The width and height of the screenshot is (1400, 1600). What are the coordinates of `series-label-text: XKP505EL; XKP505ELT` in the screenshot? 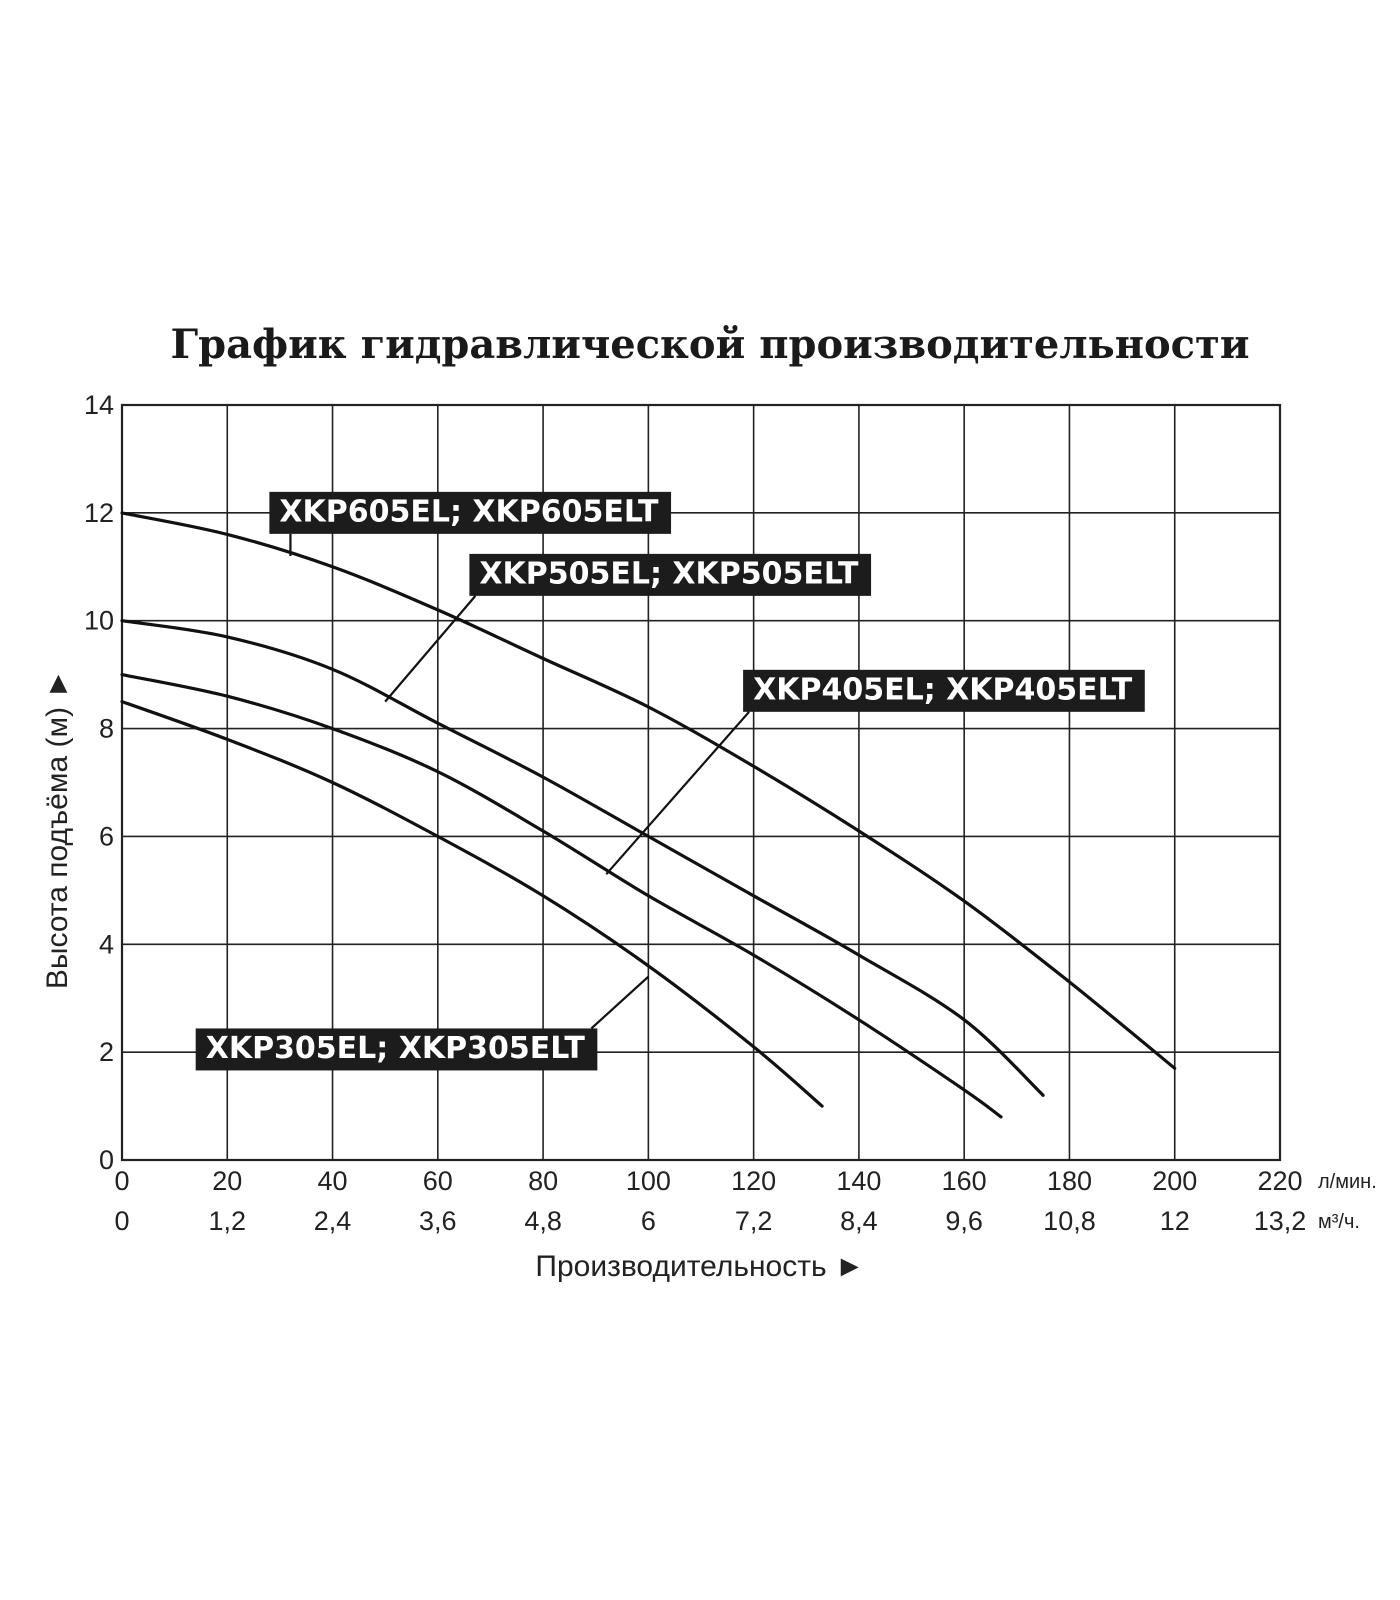 It's located at (669, 573).